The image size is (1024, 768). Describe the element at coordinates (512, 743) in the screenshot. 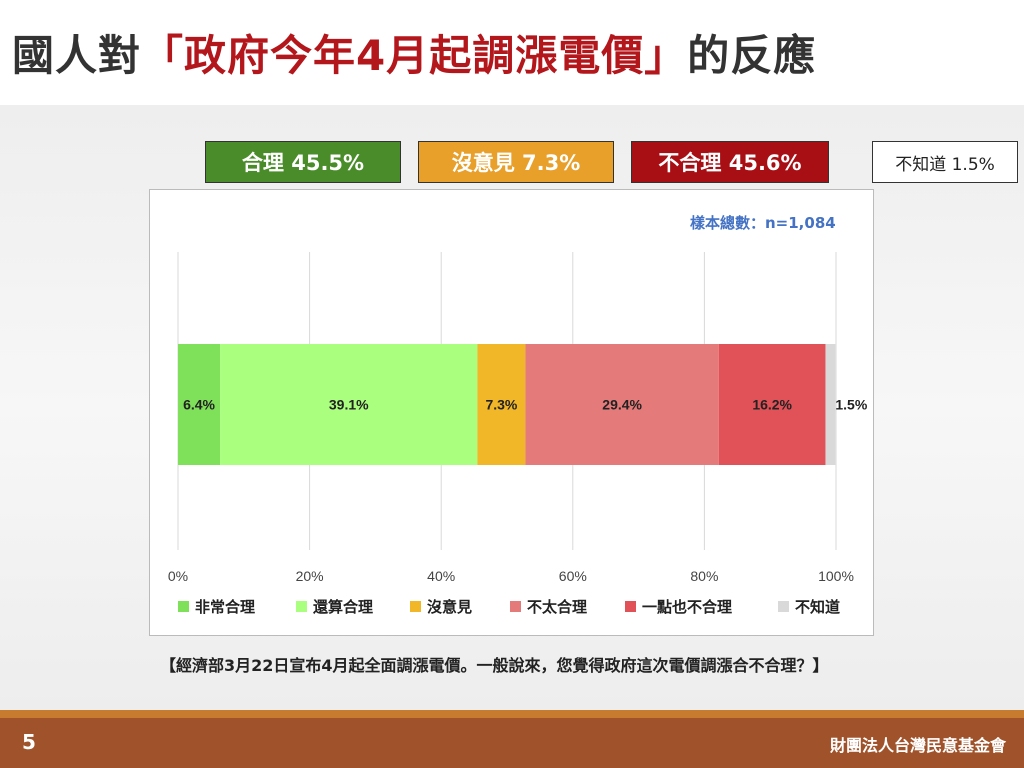

I see `footer: 5 財團法人台灣民意基金會` at that location.